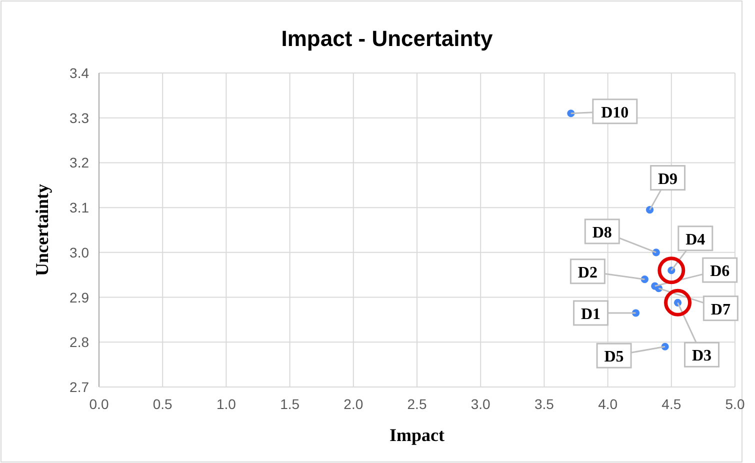  I want to click on y-tick-label: 3.3, so click(80, 118).